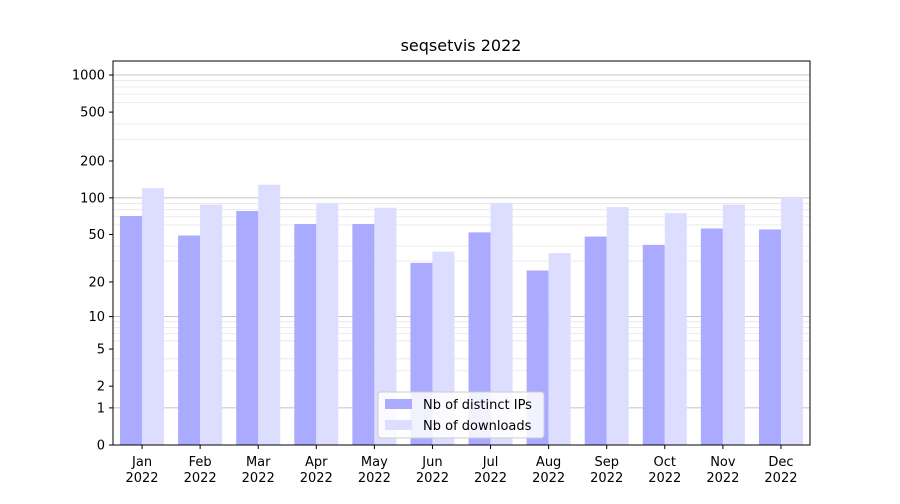 The height and width of the screenshot is (504, 900). What do you see at coordinates (316, 462) in the screenshot?
I see `x-tick-label: Apr` at bounding box center [316, 462].